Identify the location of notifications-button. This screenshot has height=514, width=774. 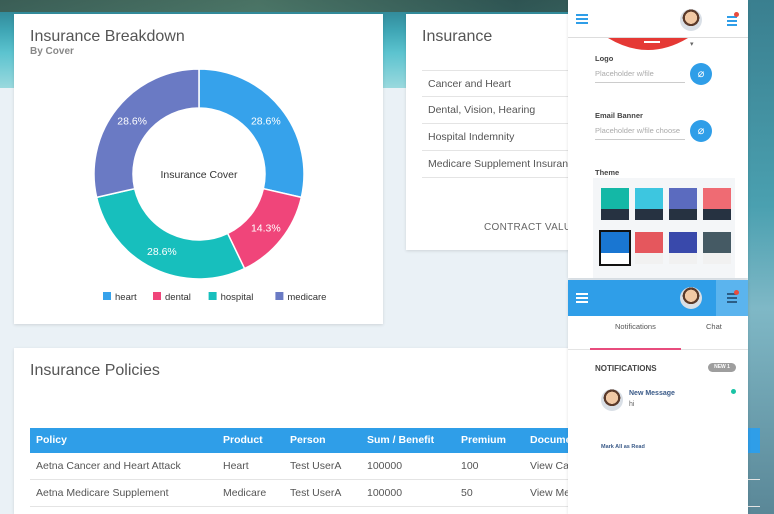
(732, 298).